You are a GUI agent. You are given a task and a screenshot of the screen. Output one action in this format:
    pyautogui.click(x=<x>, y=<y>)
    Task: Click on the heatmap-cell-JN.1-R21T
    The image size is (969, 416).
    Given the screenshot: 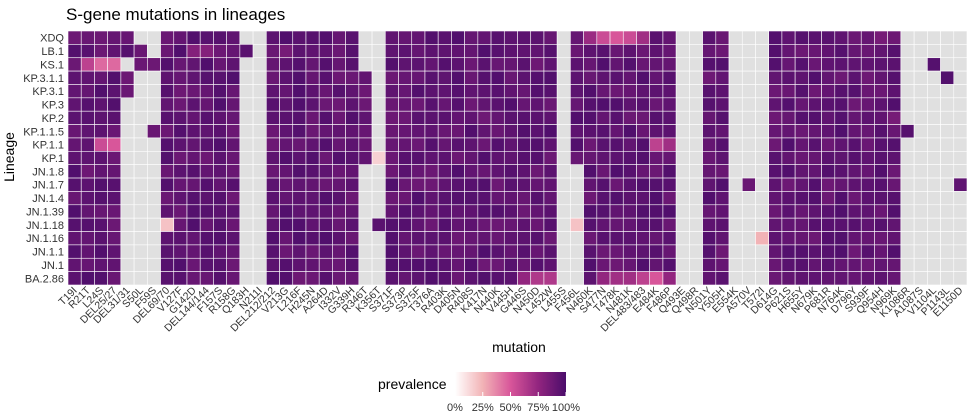 What is the action you would take?
    pyautogui.click(x=87, y=264)
    